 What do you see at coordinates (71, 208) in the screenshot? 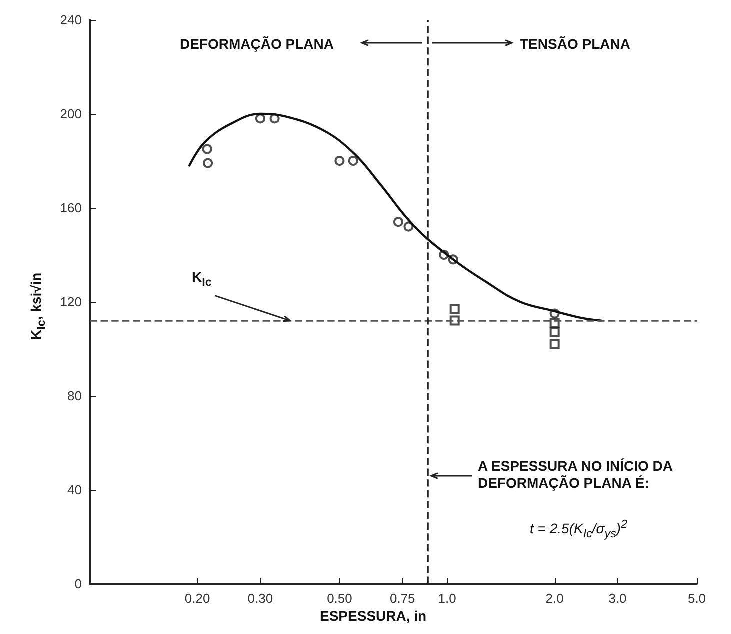
I see `y-tick-label: 160` at bounding box center [71, 208].